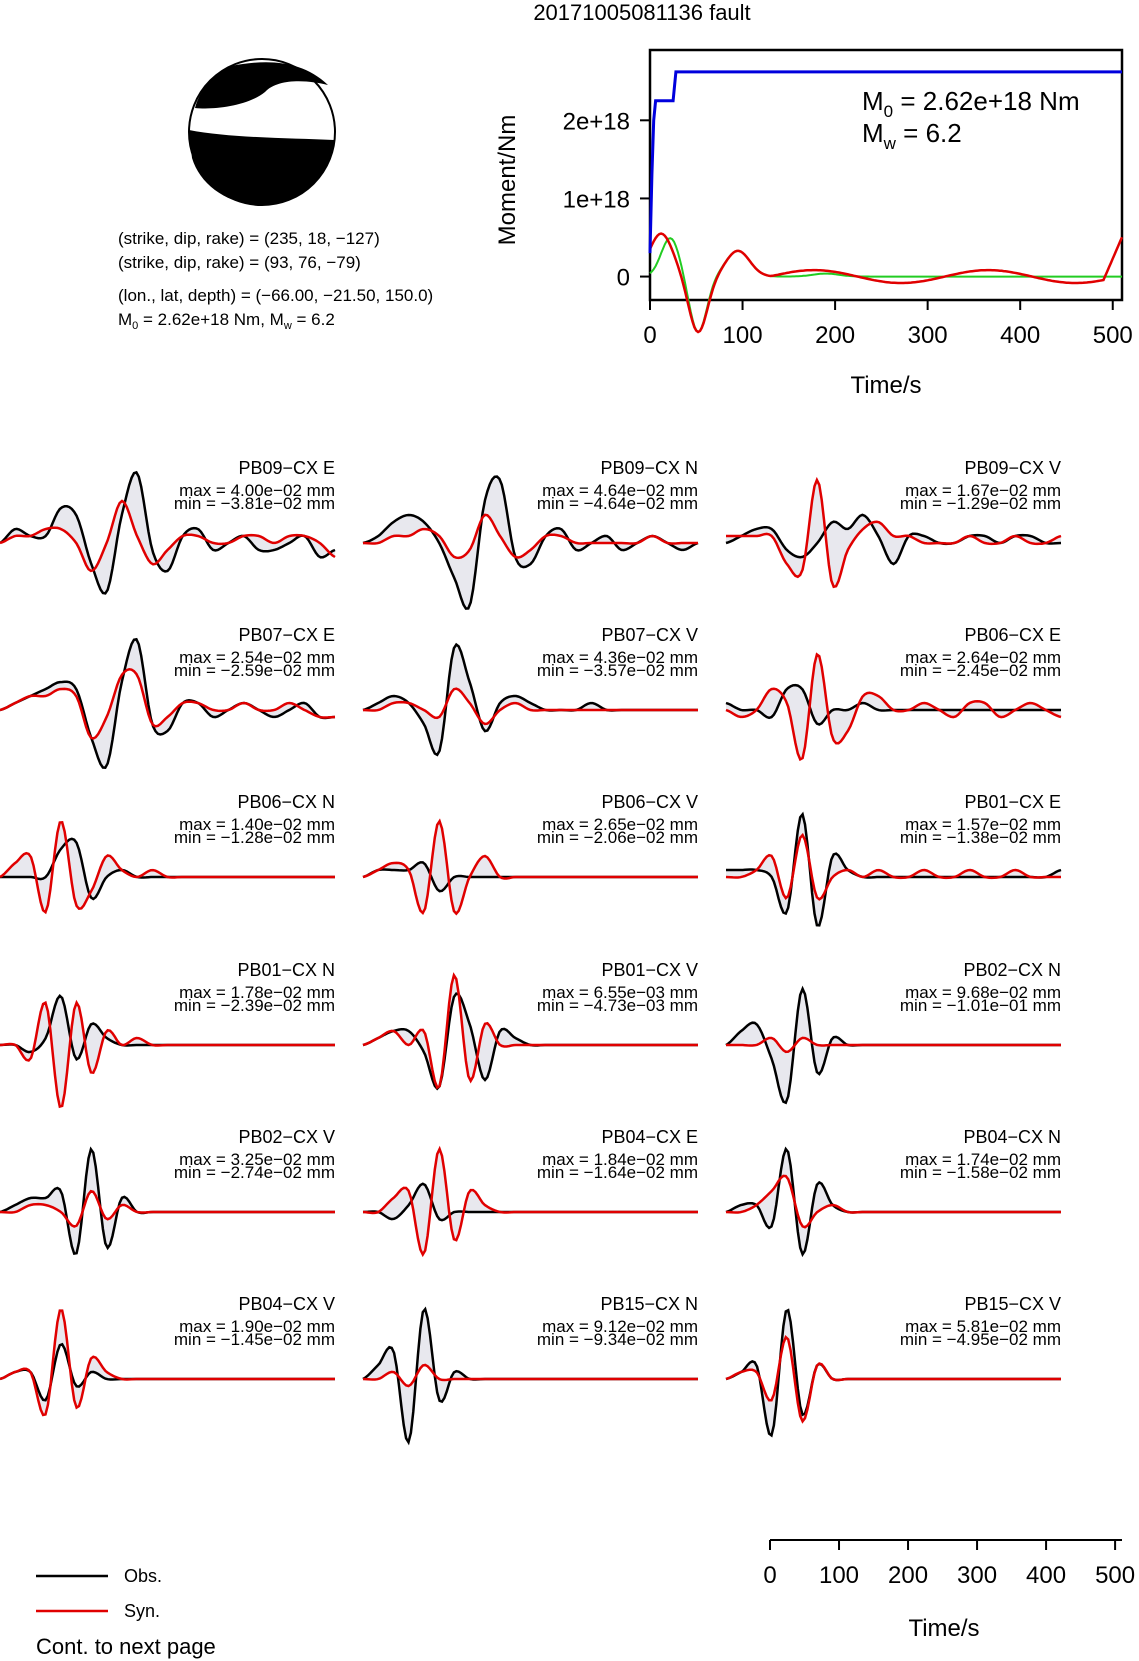 This screenshot has height=1661, width=1139. Describe the element at coordinates (743, 335) in the screenshot. I see `moment-xtick-label: 100` at that location.